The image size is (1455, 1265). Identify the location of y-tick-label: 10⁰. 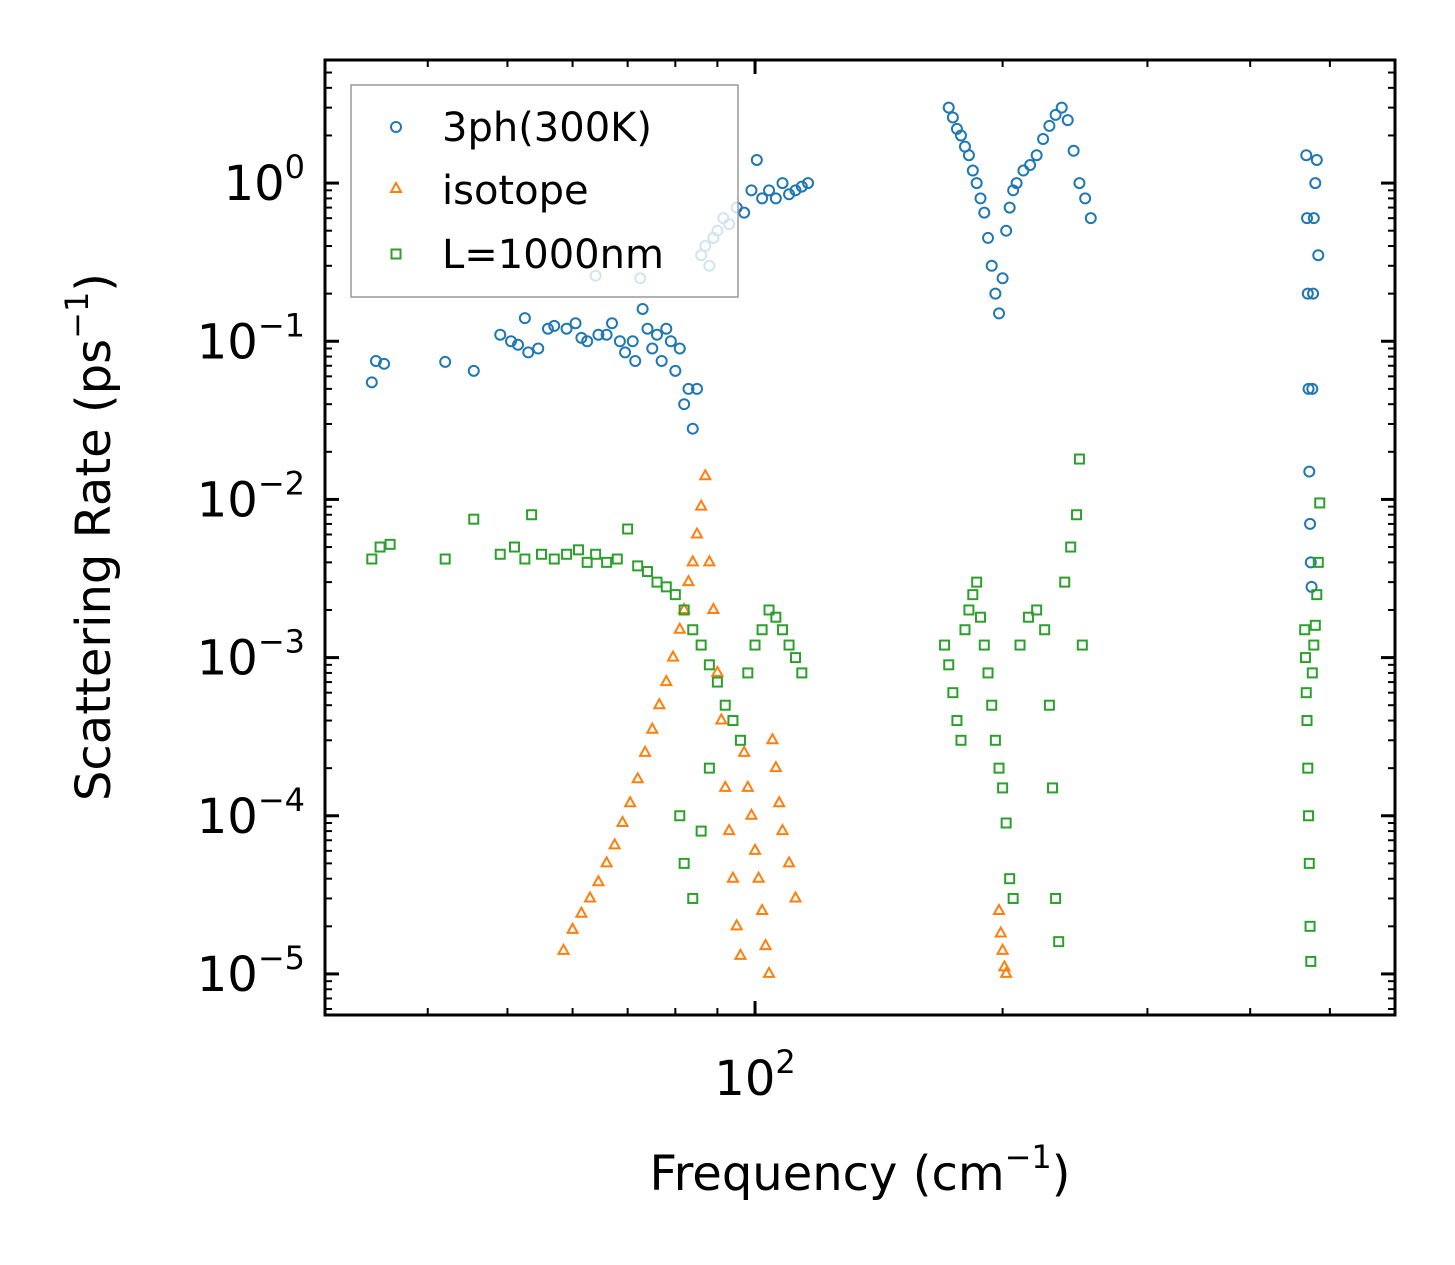
(264, 180).